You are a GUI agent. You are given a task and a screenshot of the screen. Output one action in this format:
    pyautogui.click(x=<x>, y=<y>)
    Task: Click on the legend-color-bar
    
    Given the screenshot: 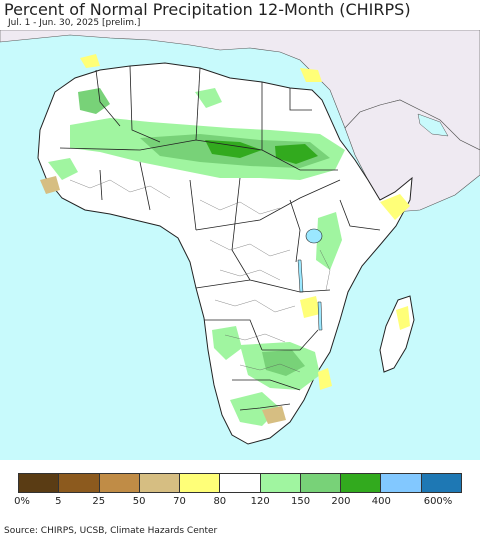 What is the action you would take?
    pyautogui.click(x=240, y=483)
    